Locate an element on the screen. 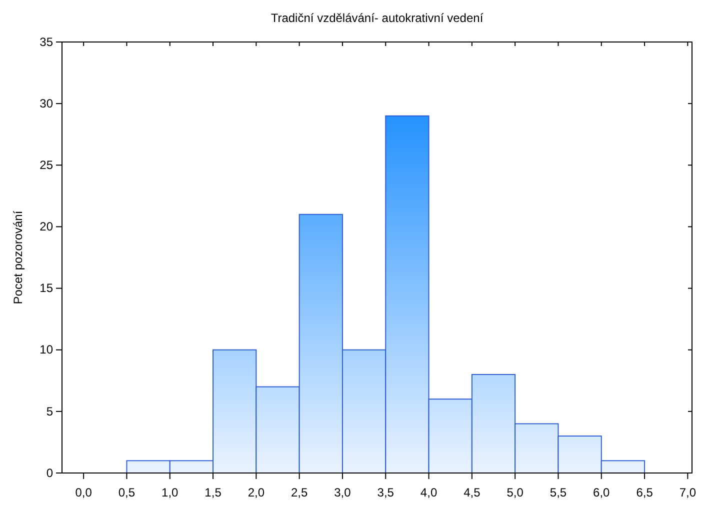 Image resolution: width=704 pixels, height=526 pixels. y-tick-label: 10 is located at coordinates (47, 349).